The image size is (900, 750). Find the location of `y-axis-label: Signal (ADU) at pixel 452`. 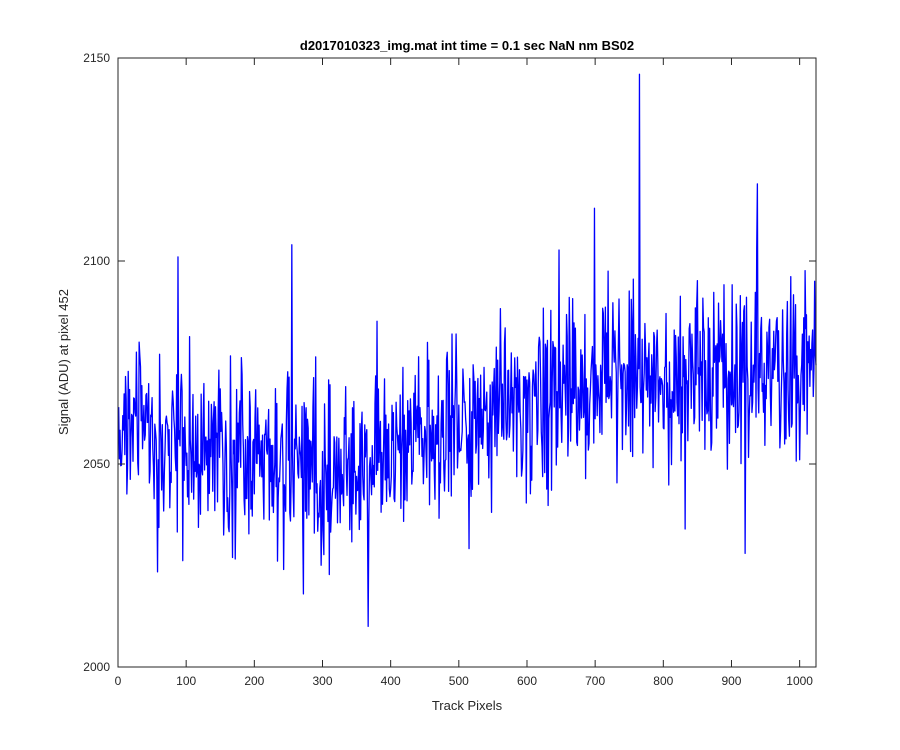

y-axis-label: Signal (ADU) at pixel 452 is located at coordinates (63, 362).